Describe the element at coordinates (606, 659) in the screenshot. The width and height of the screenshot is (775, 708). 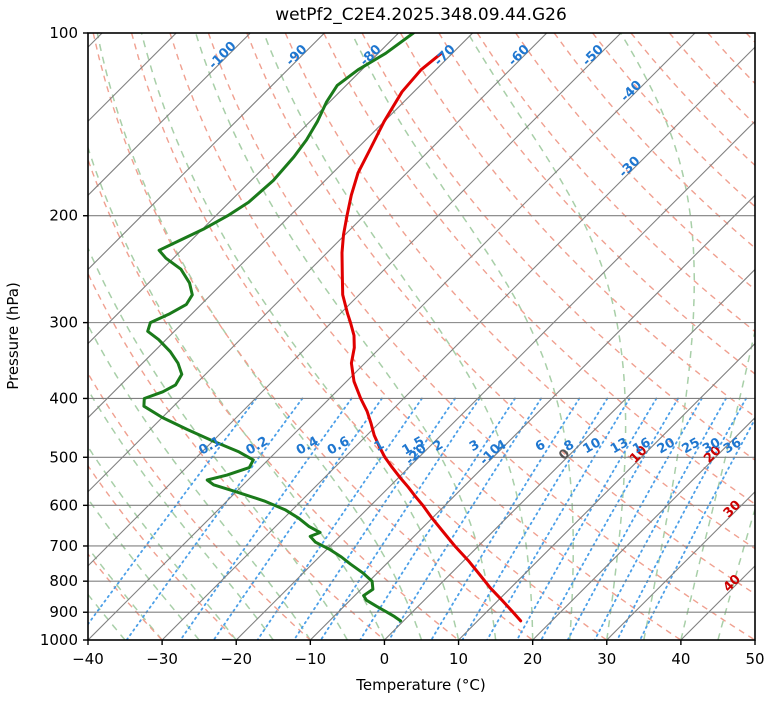
I see `x-tick-label: 30` at that location.